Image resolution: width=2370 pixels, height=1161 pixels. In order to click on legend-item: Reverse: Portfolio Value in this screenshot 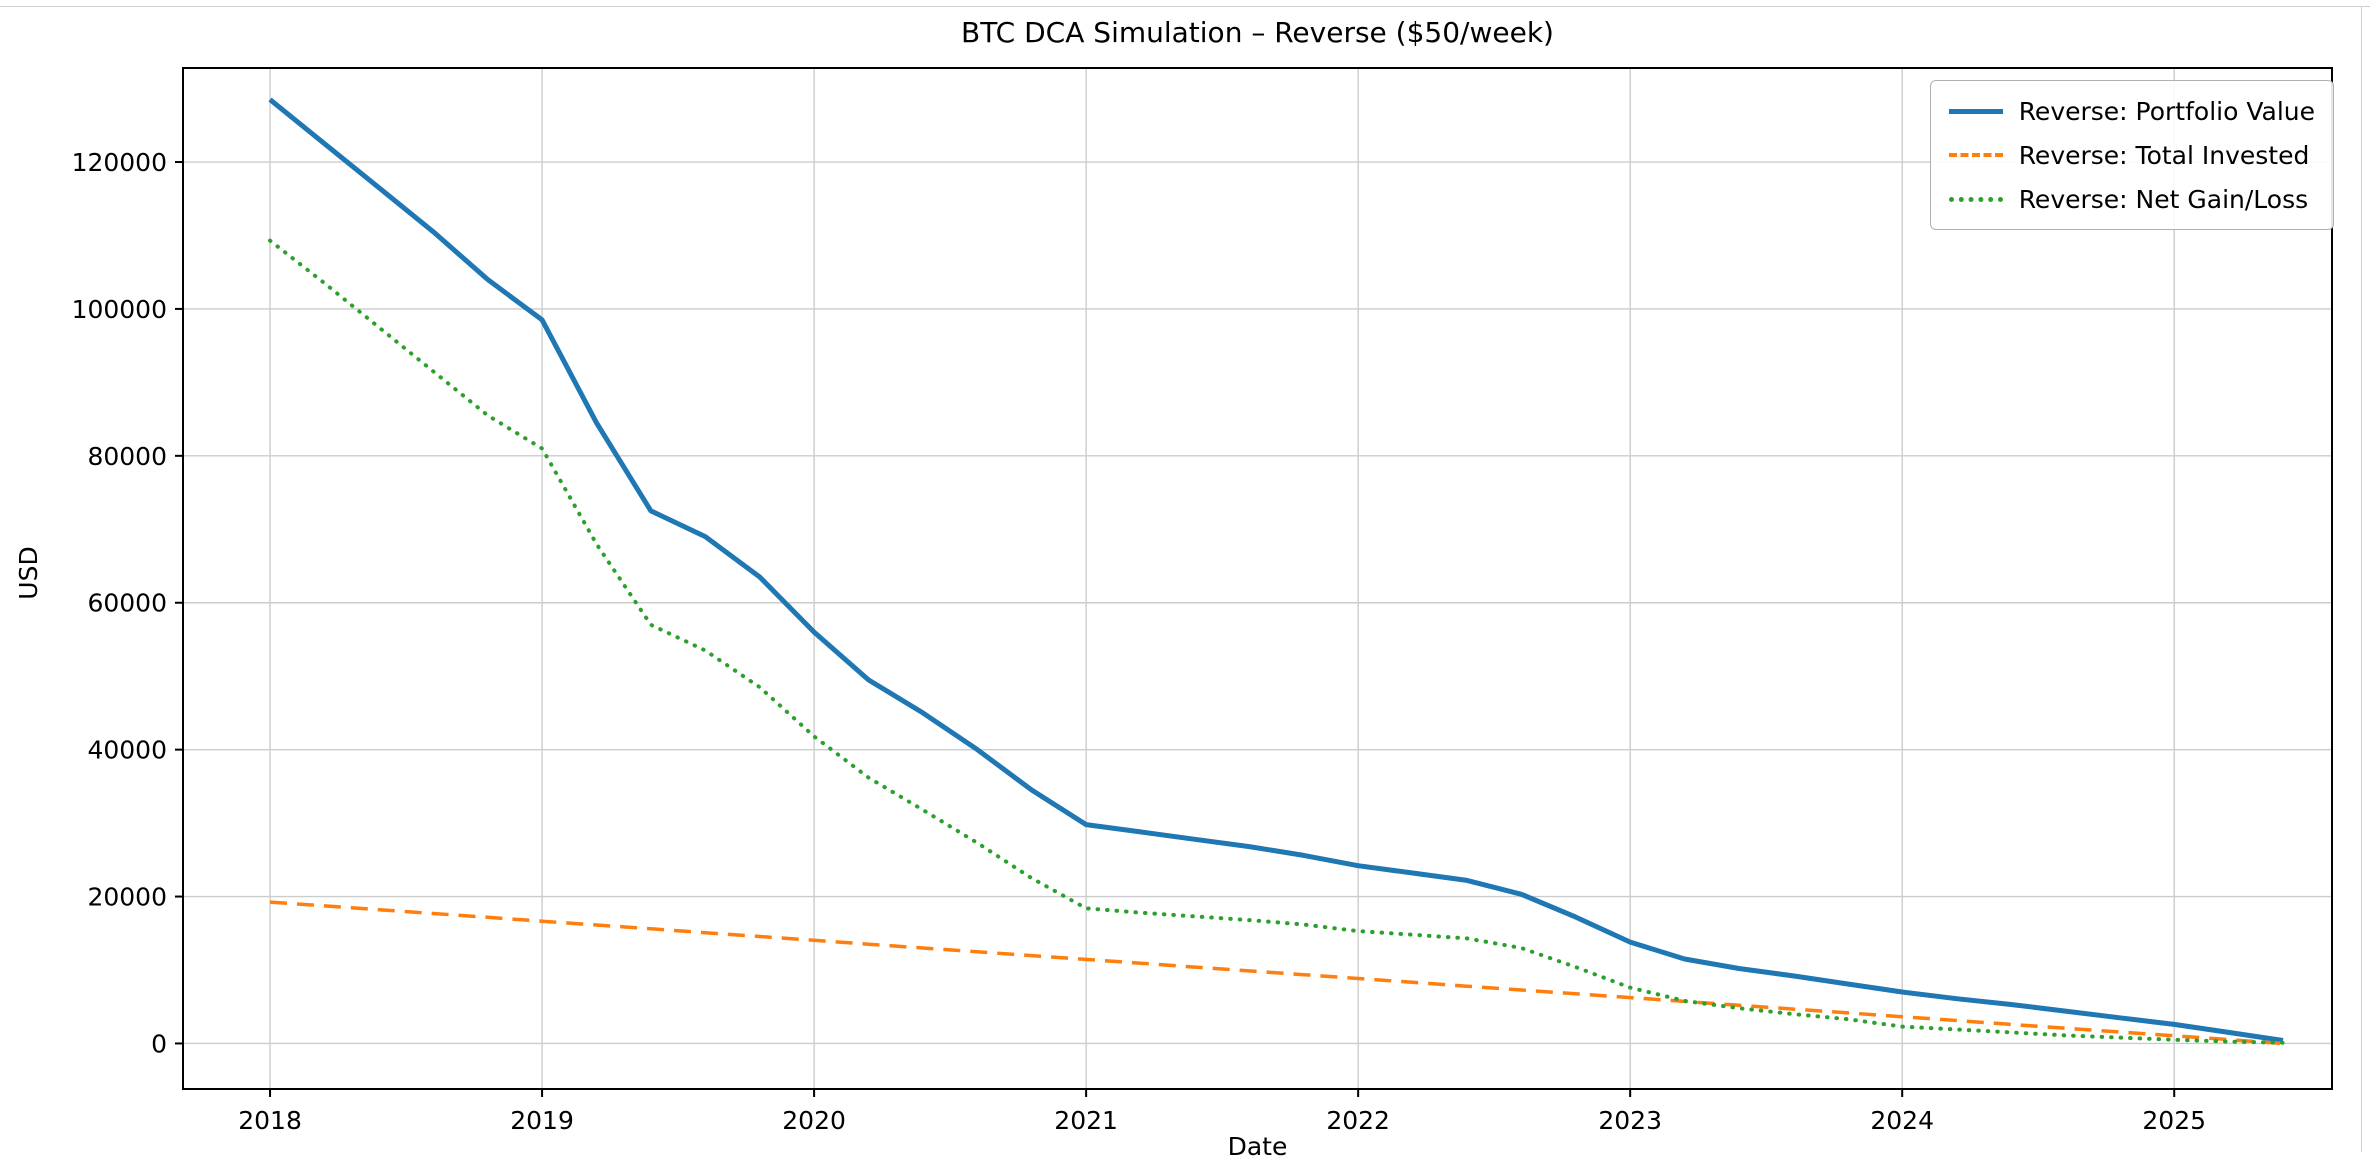, I will do `click(2131, 111)`.